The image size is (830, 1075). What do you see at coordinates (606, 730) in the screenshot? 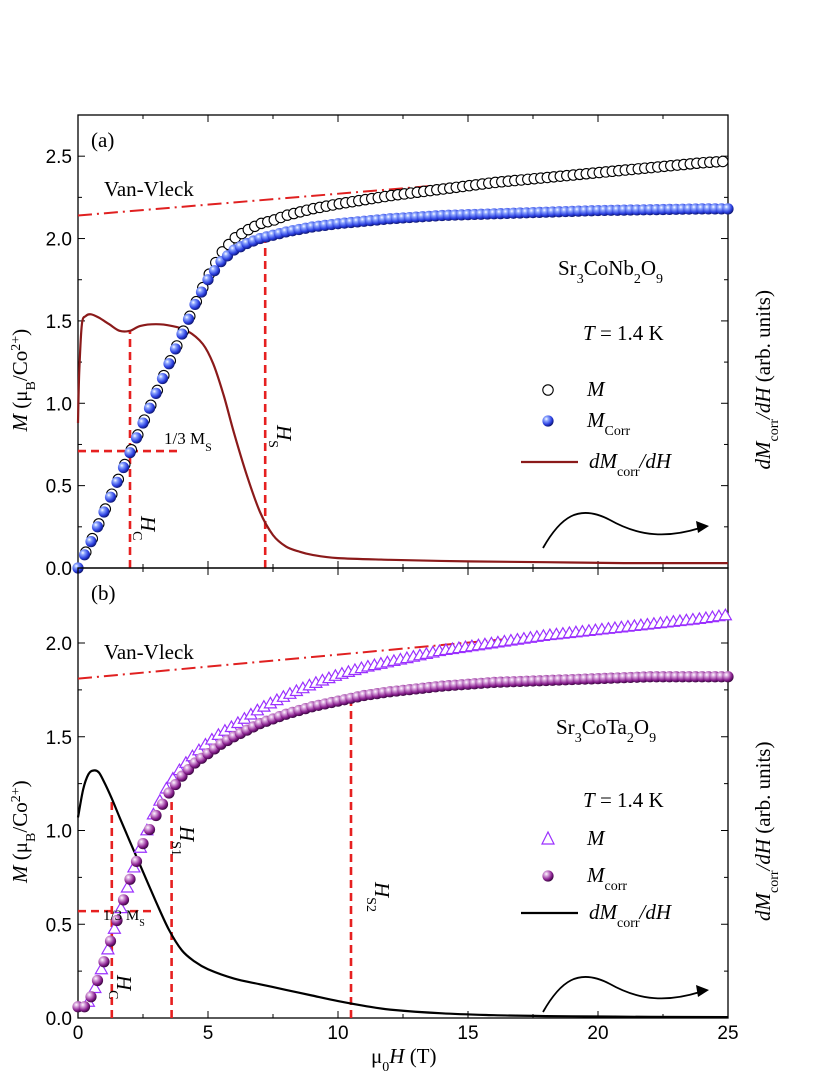
I see `compound-label: Sr3CoTa2O9` at bounding box center [606, 730].